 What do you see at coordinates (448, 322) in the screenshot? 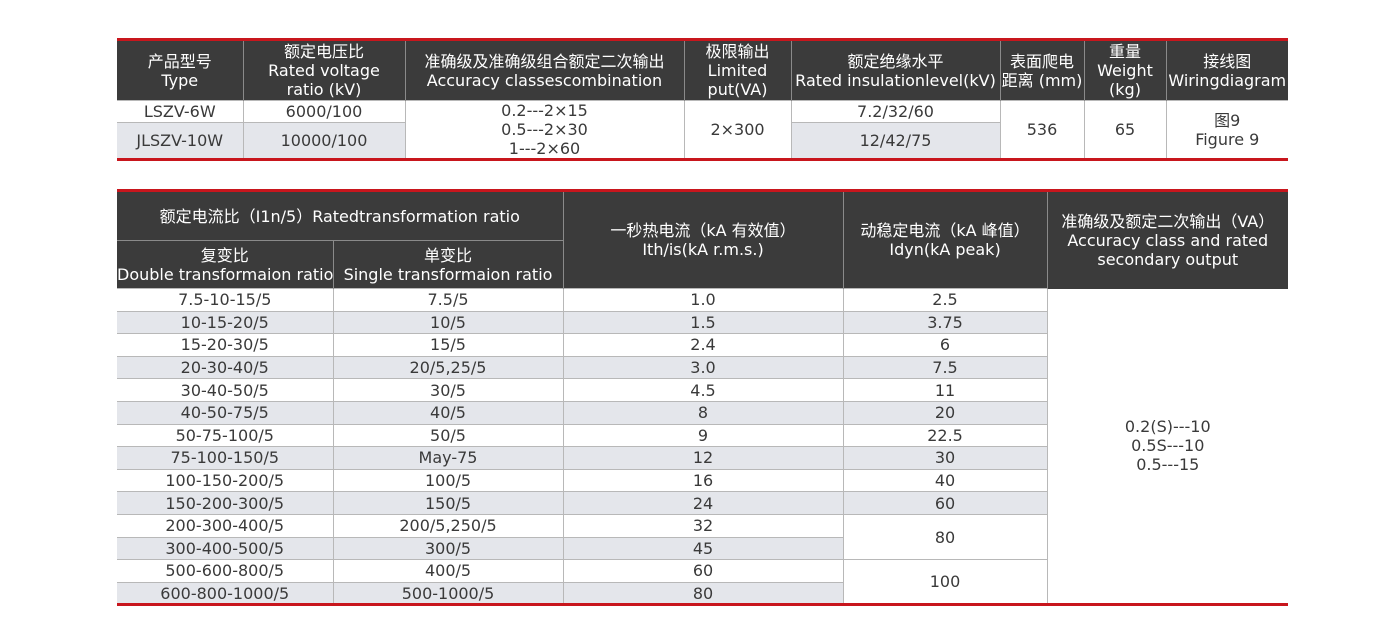
I see `cell-single-ratio: 10/5` at bounding box center [448, 322].